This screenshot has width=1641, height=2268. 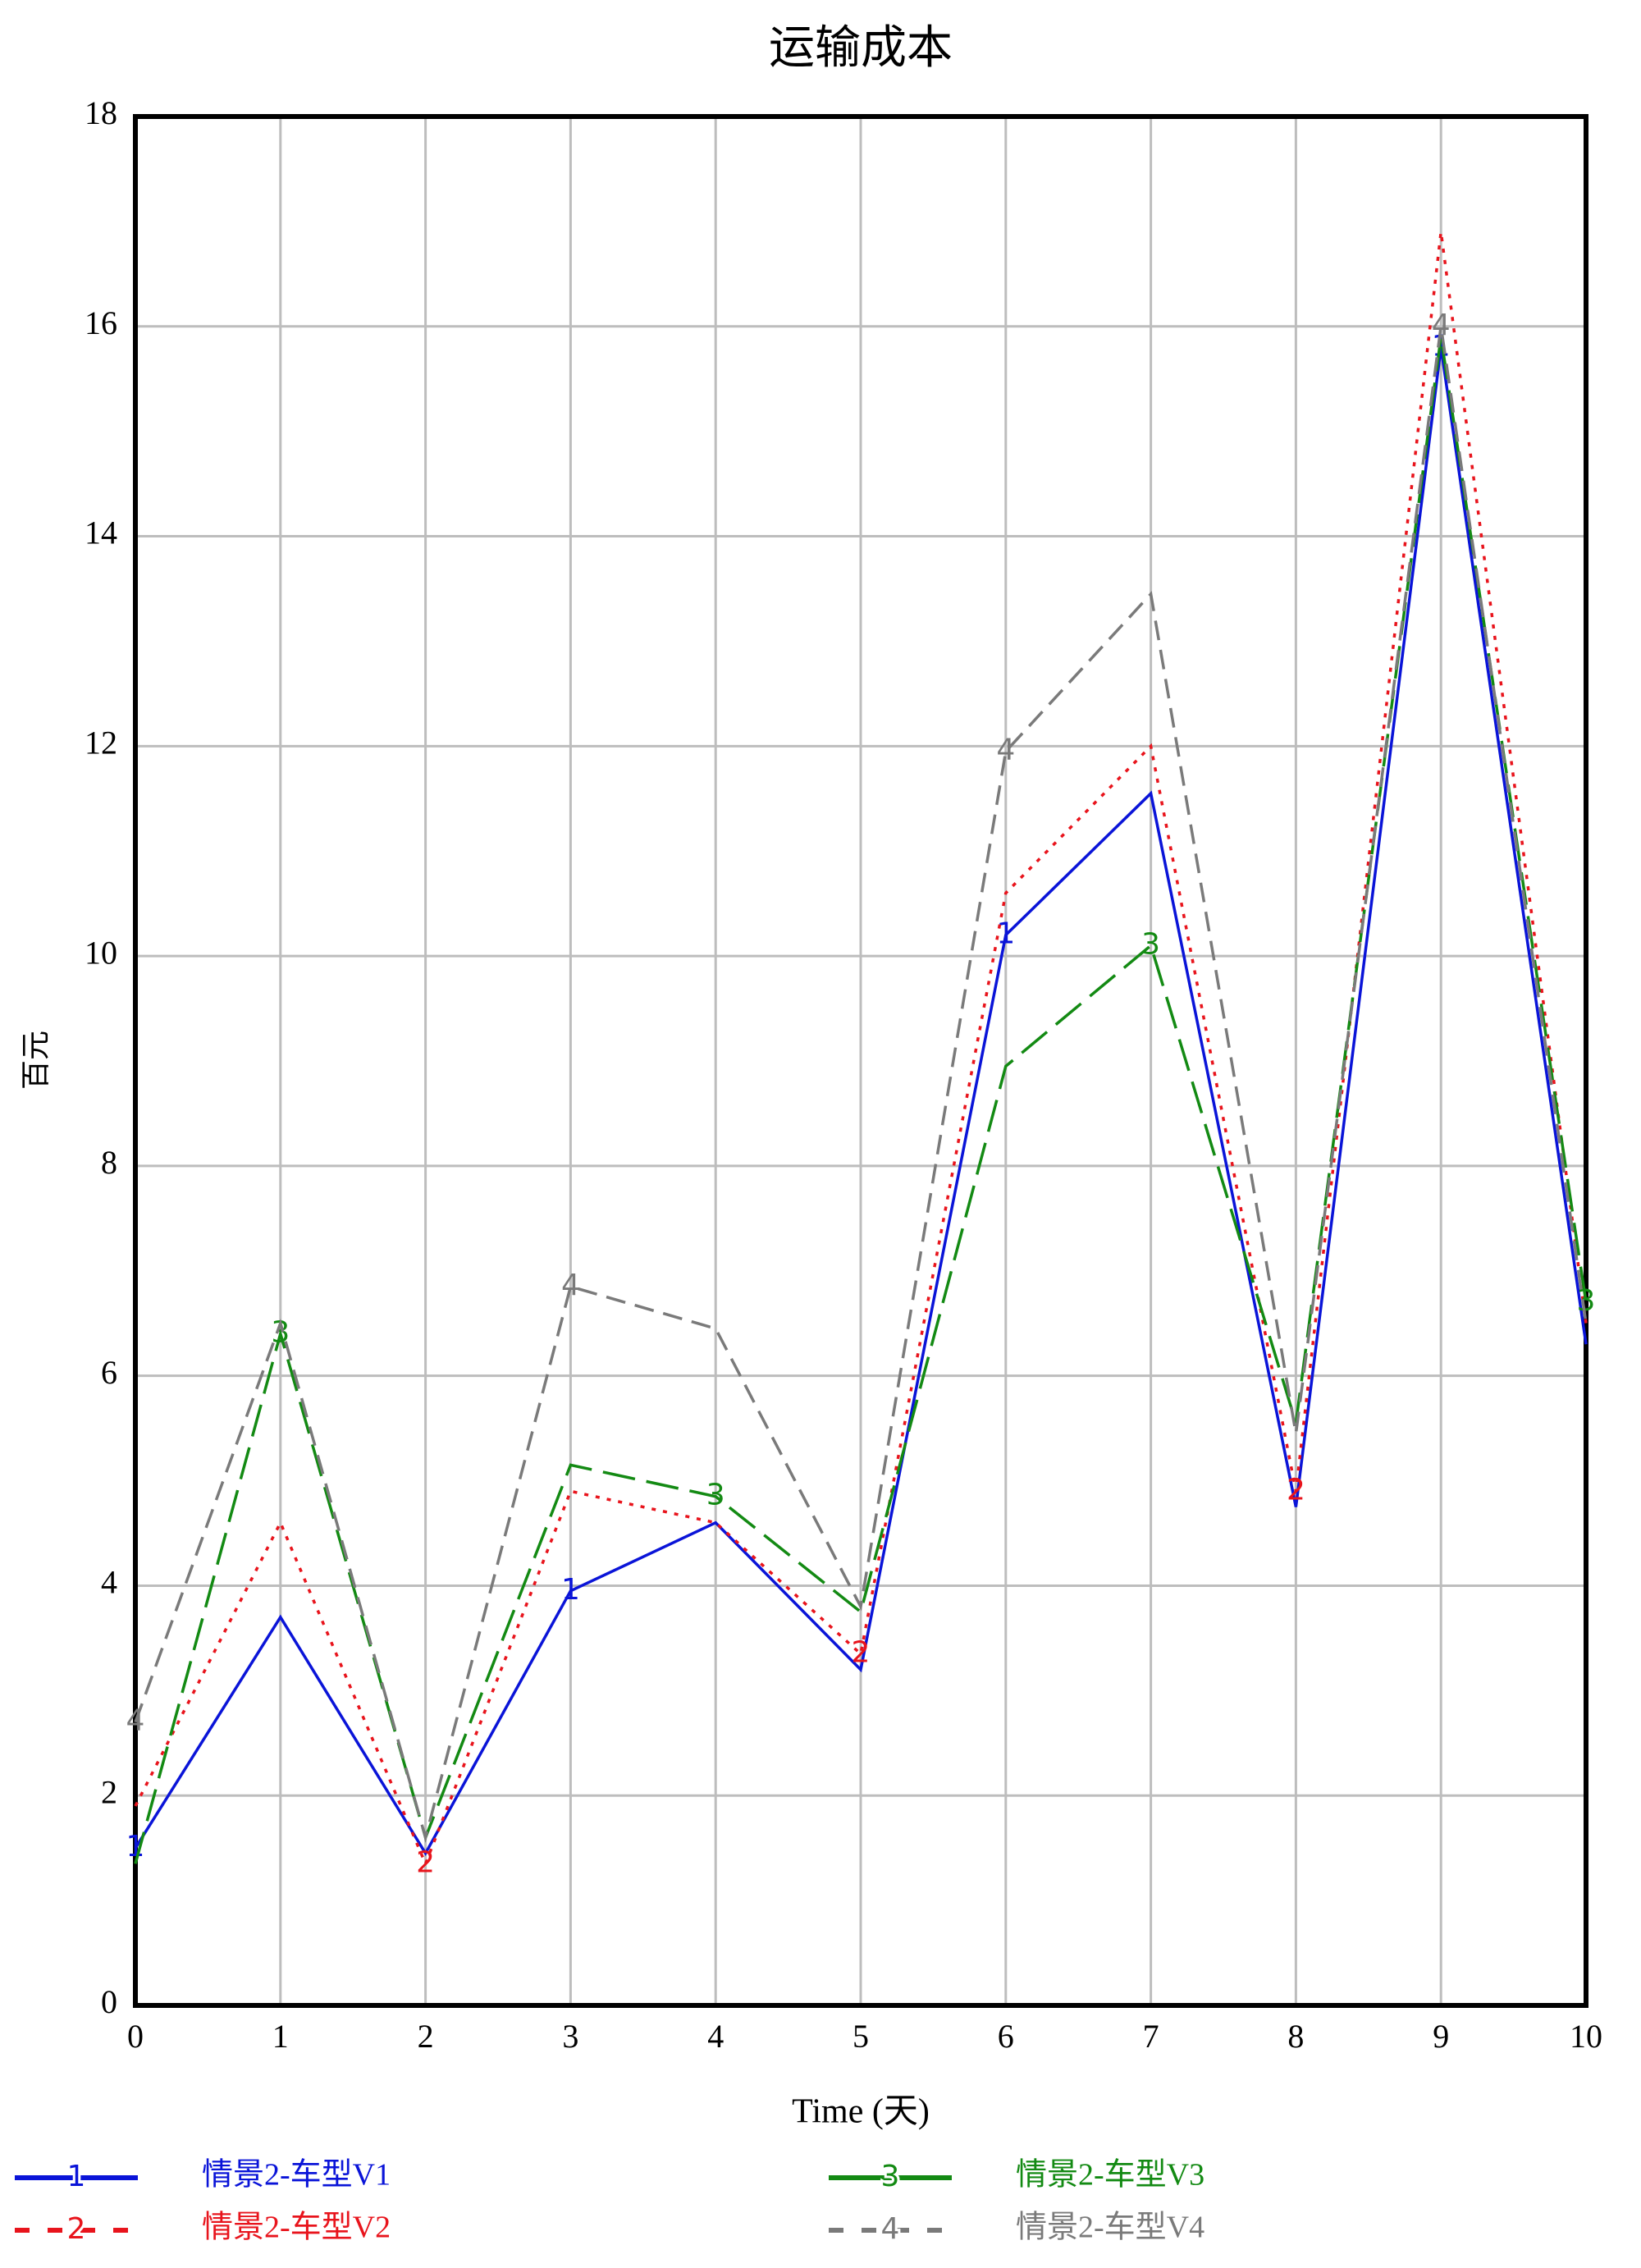 I want to click on y-tick-label: 8, so click(x=109, y=1162).